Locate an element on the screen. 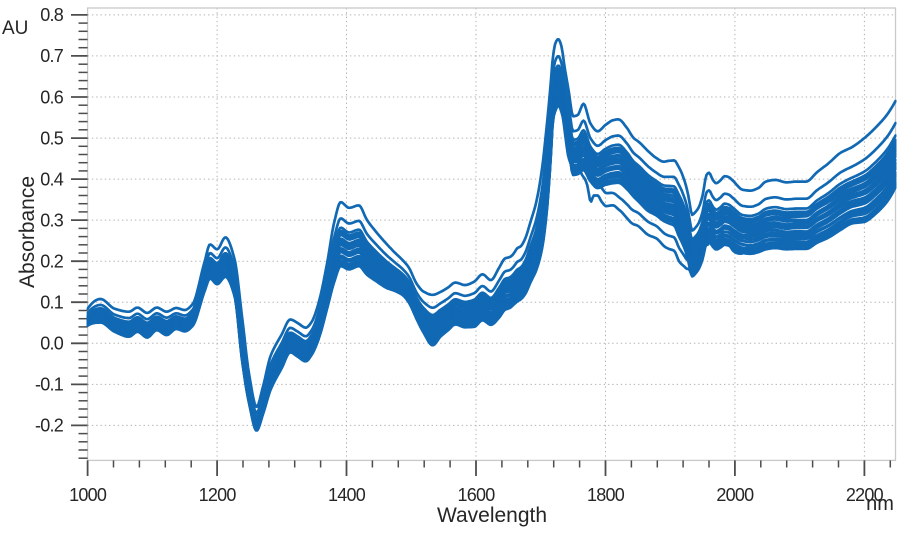  svg-text: 0.3 is located at coordinates (52, 220).